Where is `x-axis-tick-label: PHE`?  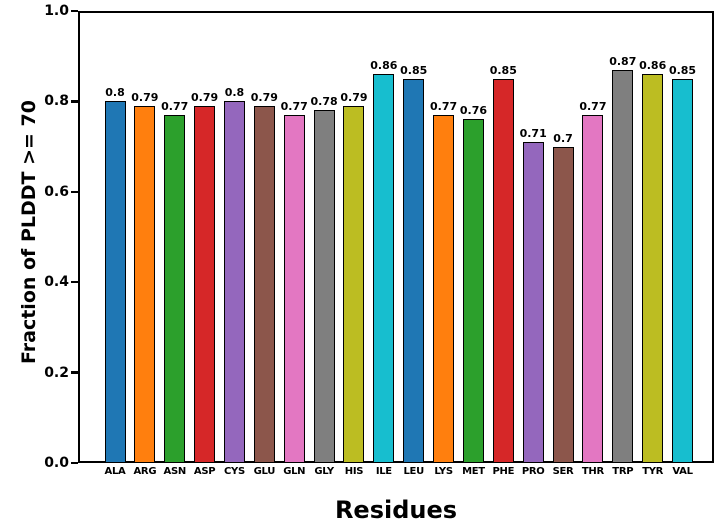
x-axis-tick-label: PHE is located at coordinates (503, 471).